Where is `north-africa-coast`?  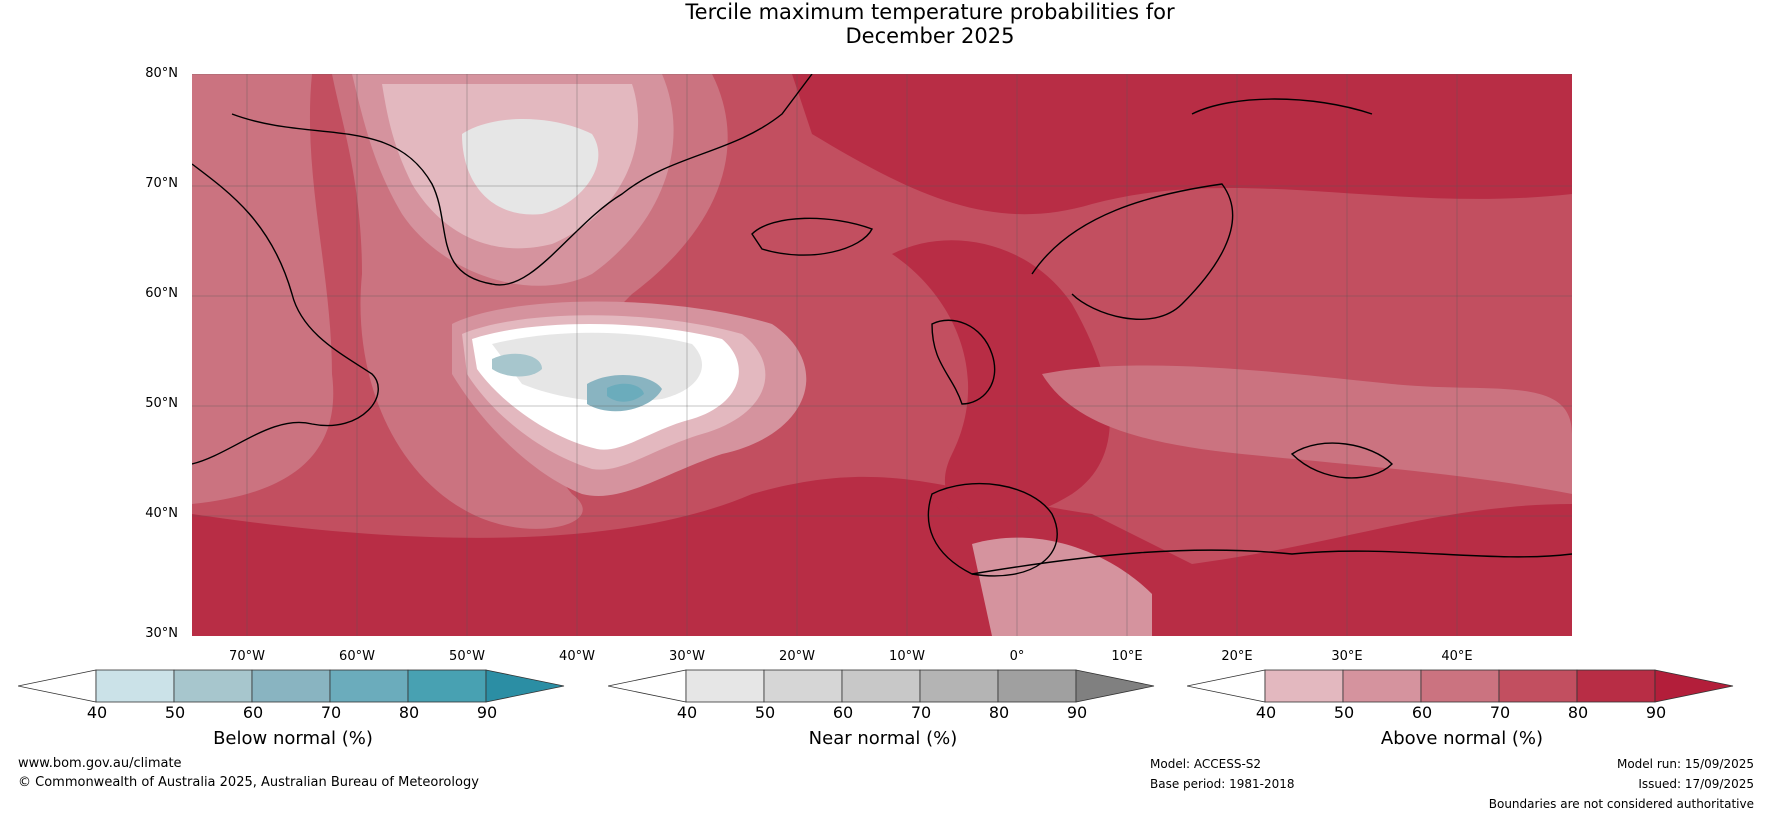
north-africa-coast is located at coordinates (1272, 562).